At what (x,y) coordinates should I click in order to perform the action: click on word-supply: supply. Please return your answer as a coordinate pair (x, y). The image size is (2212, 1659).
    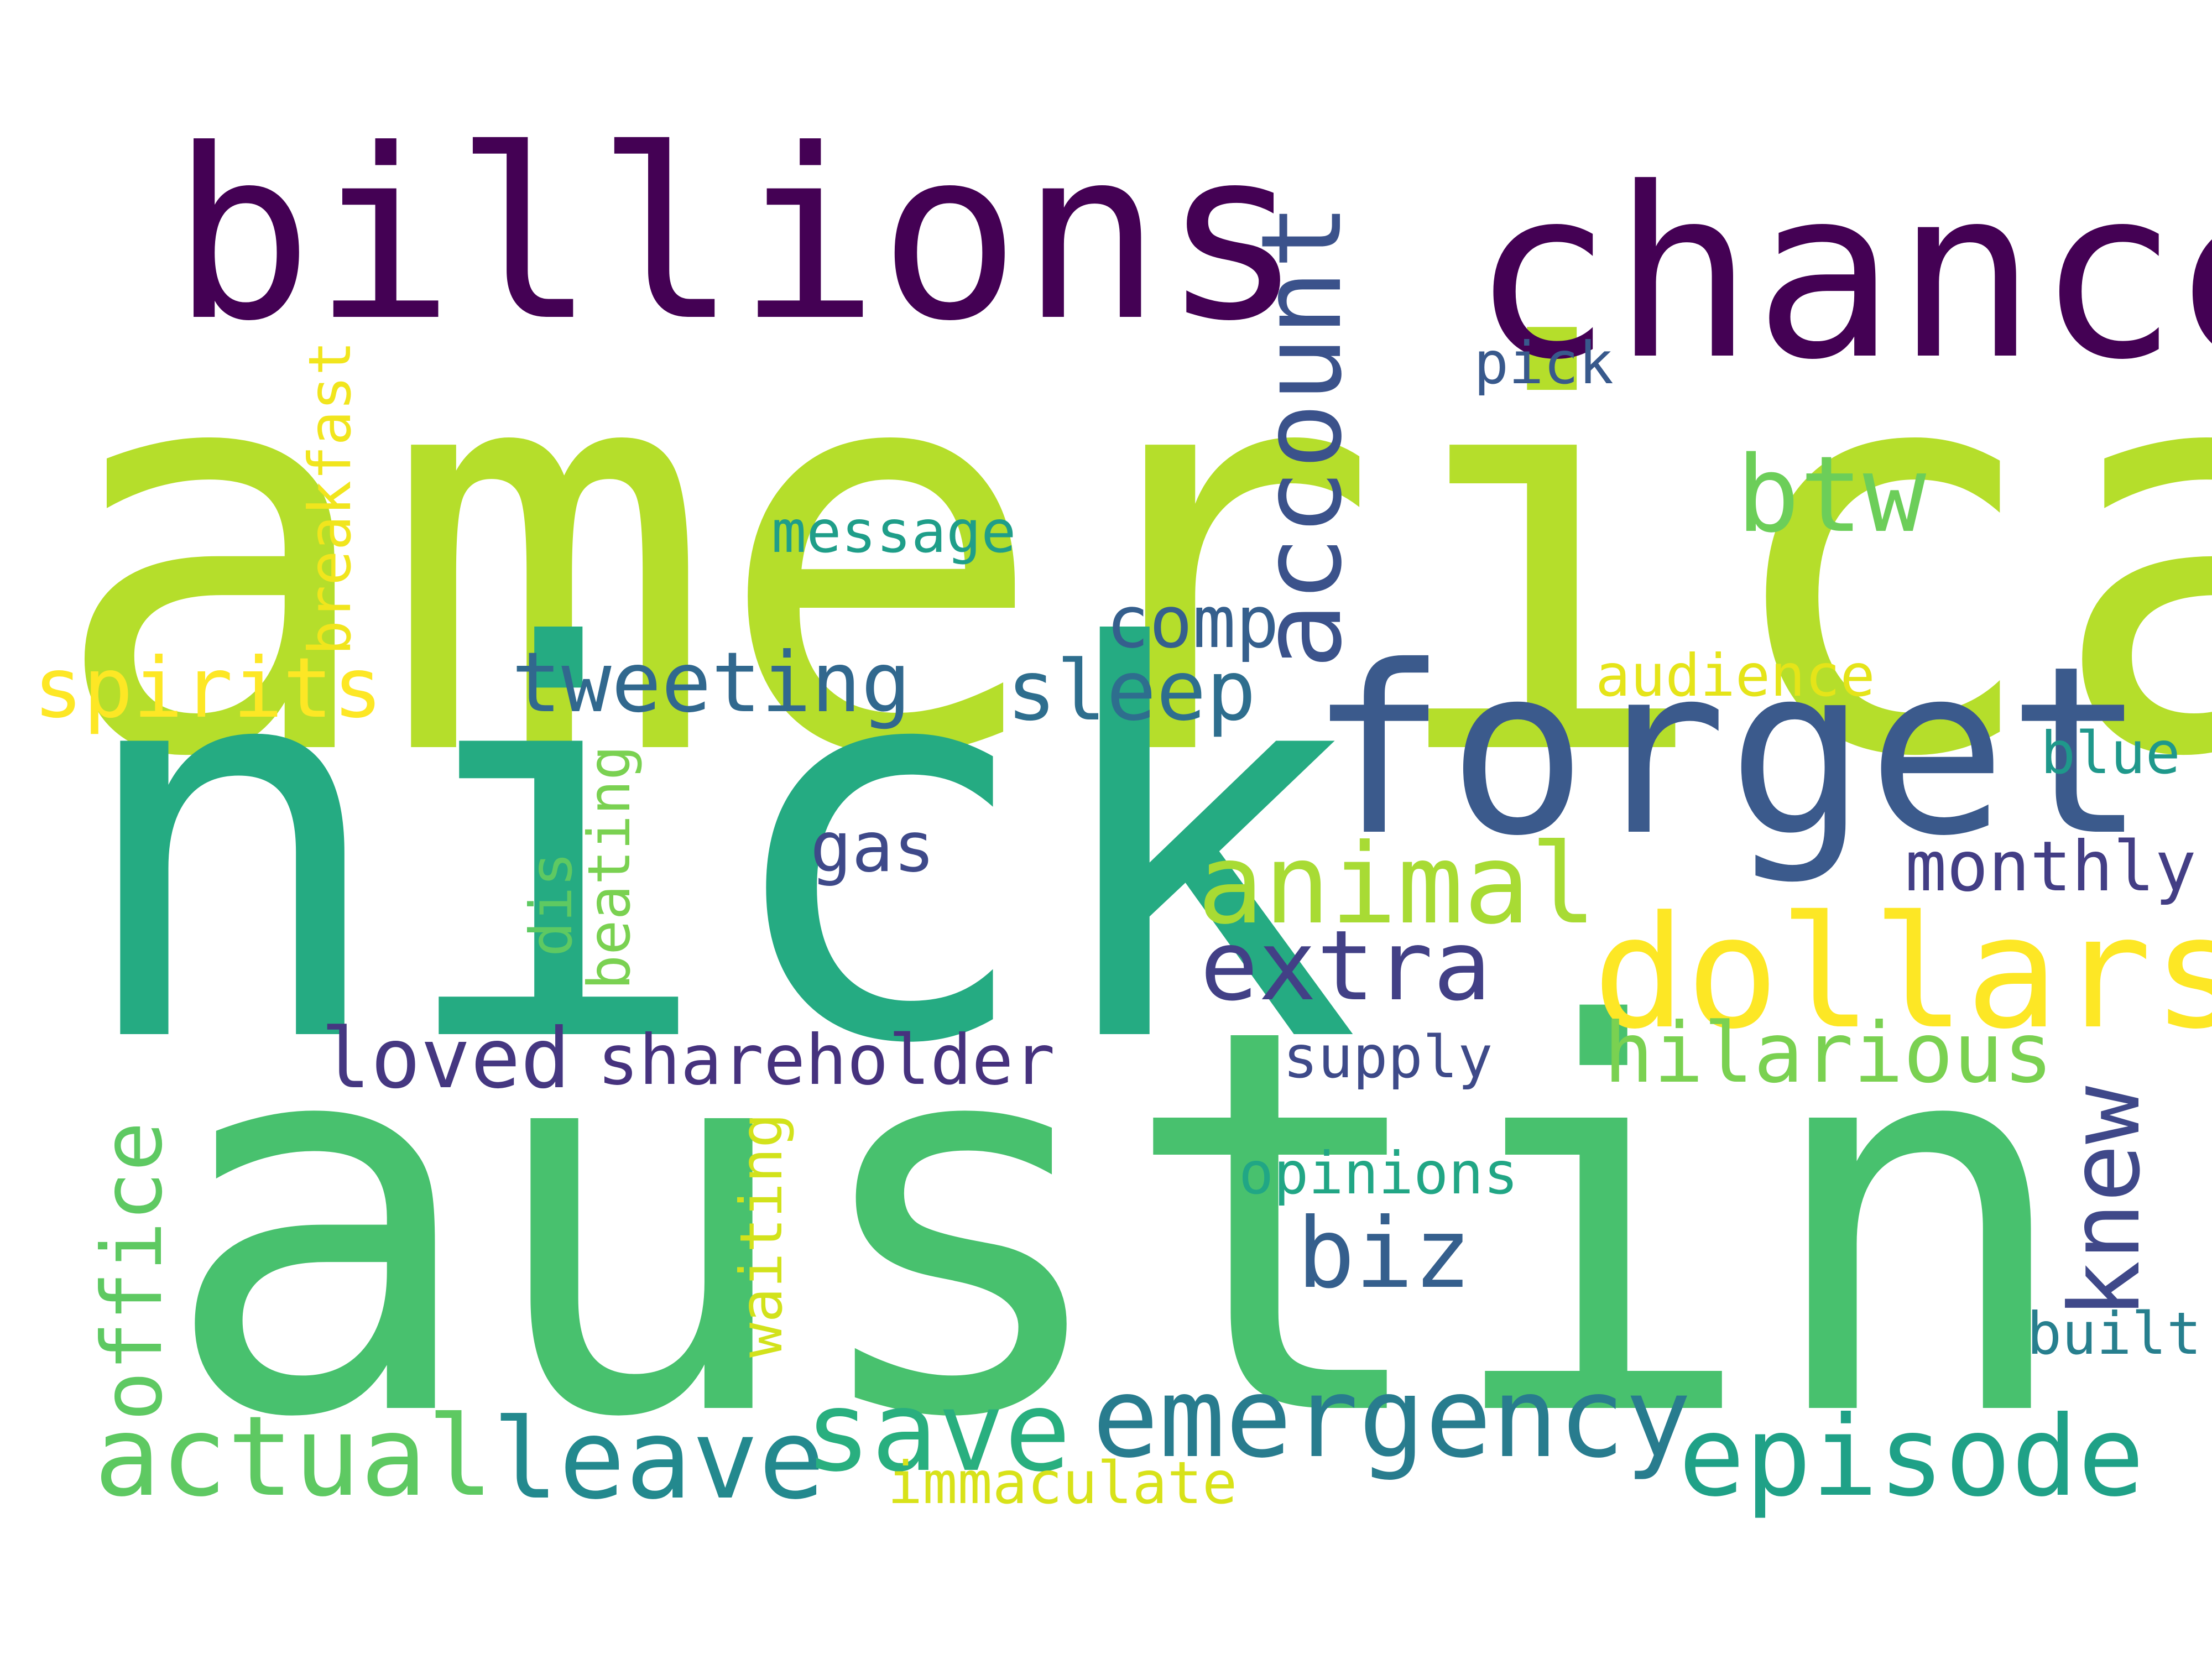
    Looking at the image, I should click on (1388, 1058).